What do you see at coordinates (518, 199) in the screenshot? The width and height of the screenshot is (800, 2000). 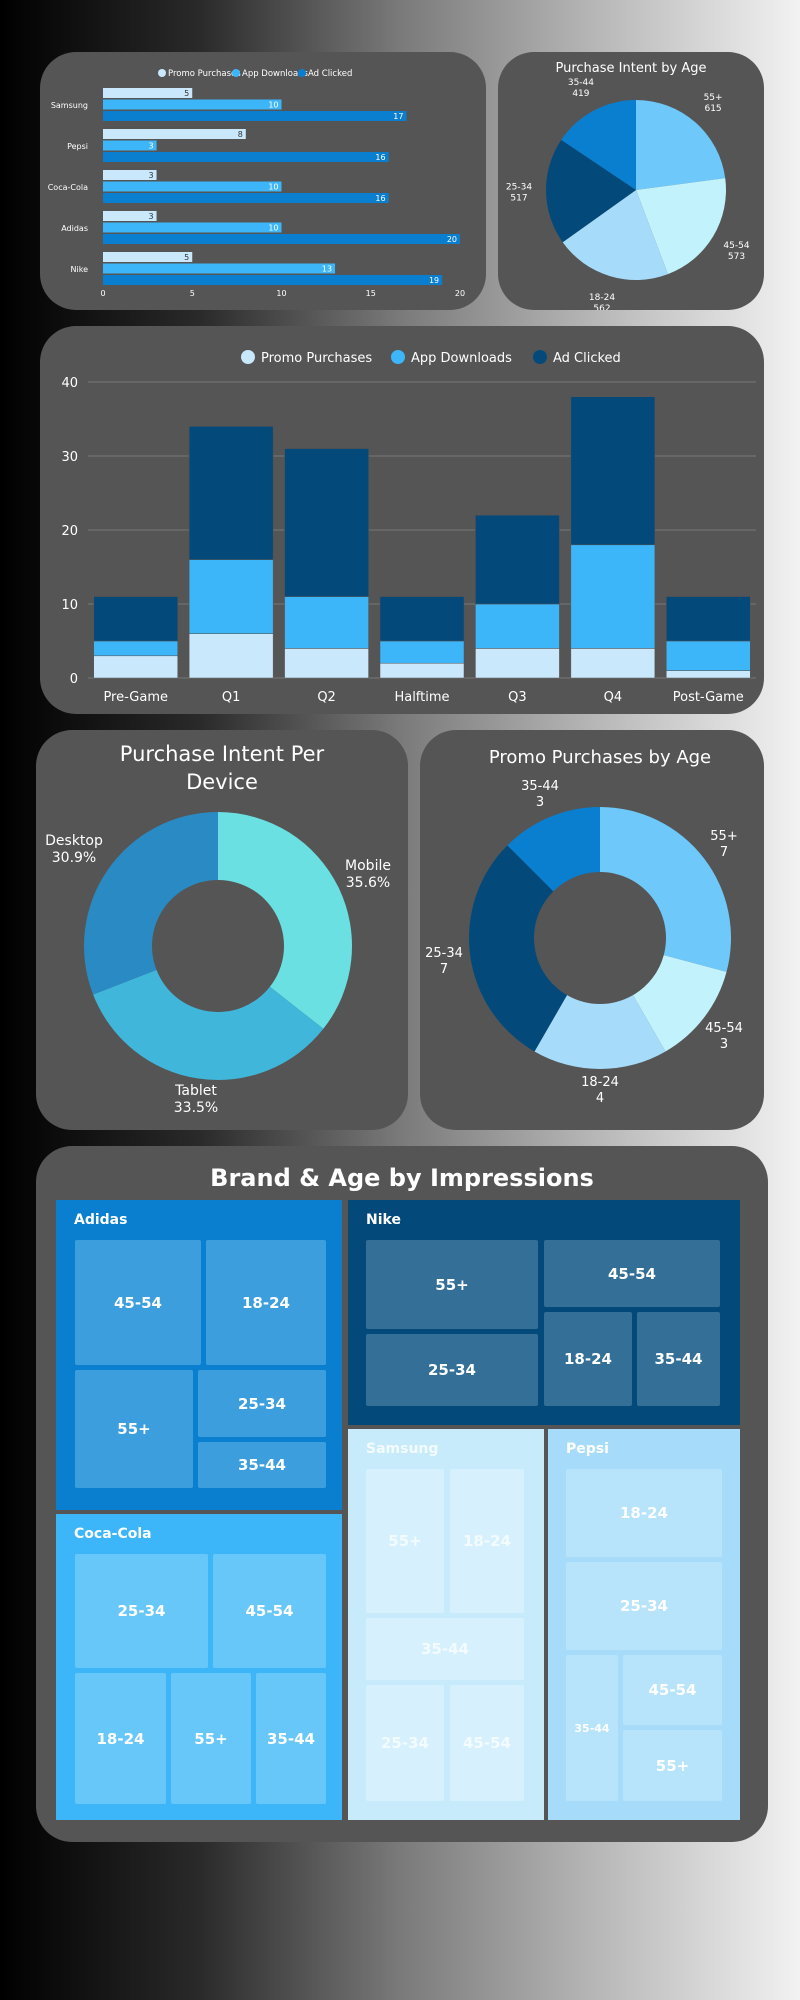 I see `slice-value: 517` at bounding box center [518, 199].